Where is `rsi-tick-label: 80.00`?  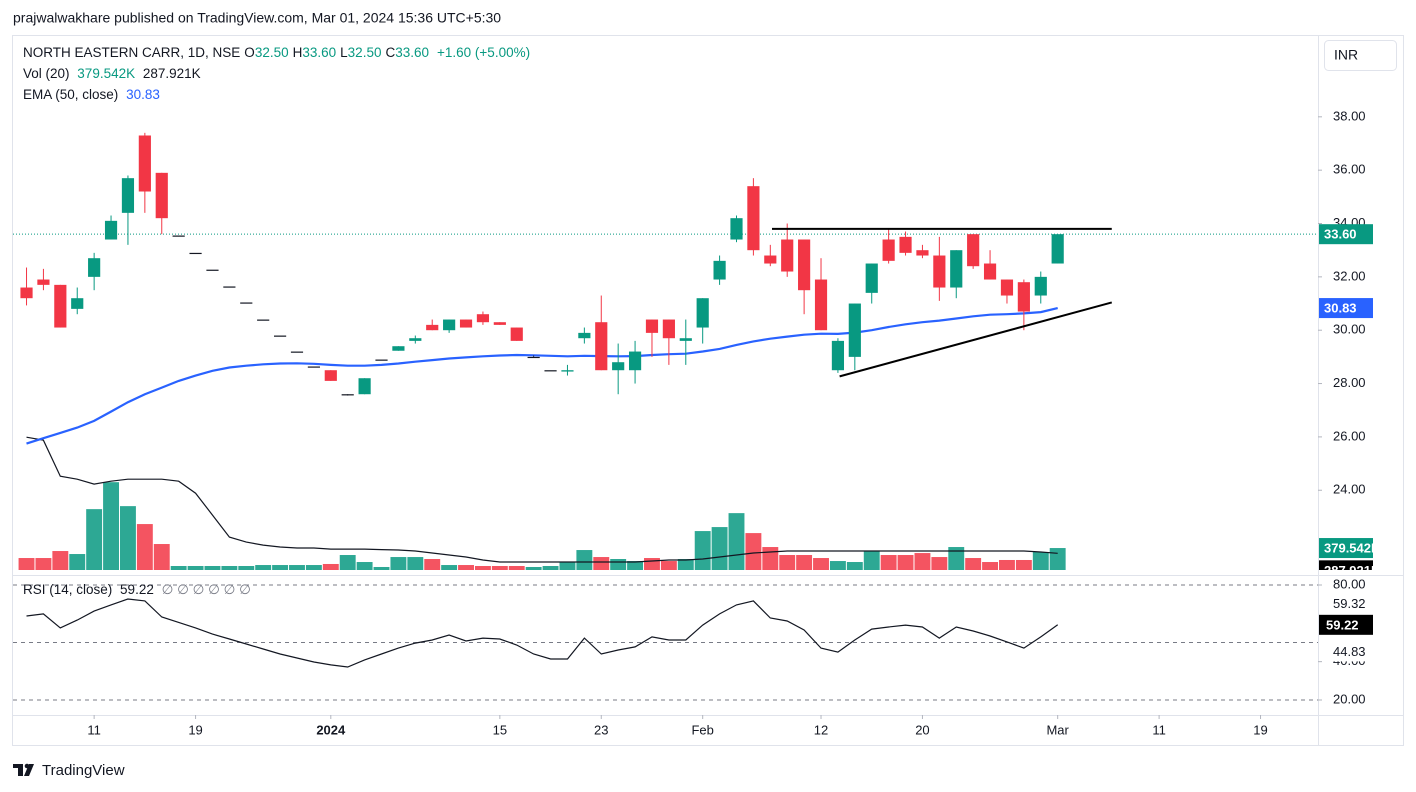
rsi-tick-label: 80.00 is located at coordinates (1349, 583).